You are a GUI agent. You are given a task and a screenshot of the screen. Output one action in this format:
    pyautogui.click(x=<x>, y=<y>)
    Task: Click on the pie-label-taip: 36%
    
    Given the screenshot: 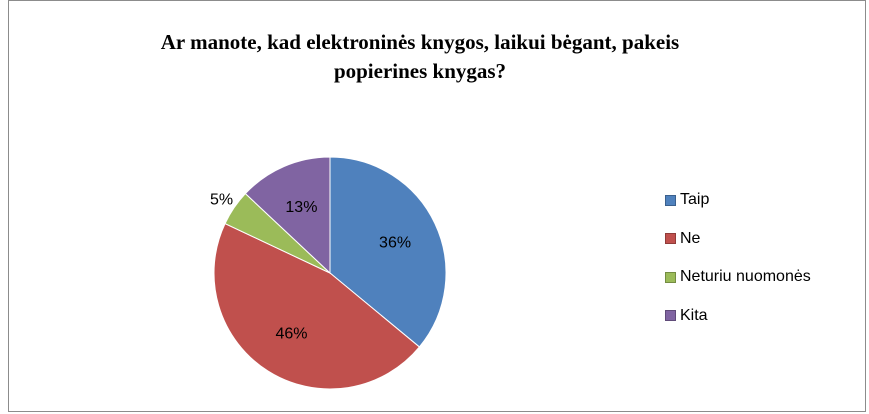 What is the action you would take?
    pyautogui.click(x=395, y=242)
    